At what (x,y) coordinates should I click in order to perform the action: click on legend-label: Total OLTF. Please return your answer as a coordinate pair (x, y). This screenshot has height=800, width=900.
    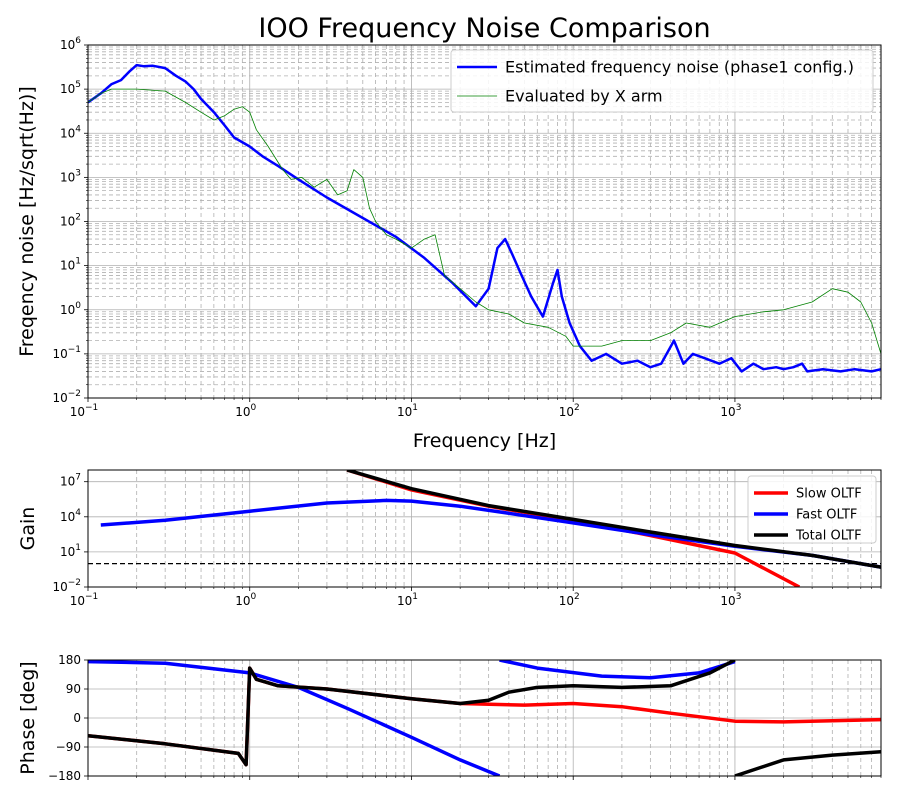
    Looking at the image, I should click on (828, 536).